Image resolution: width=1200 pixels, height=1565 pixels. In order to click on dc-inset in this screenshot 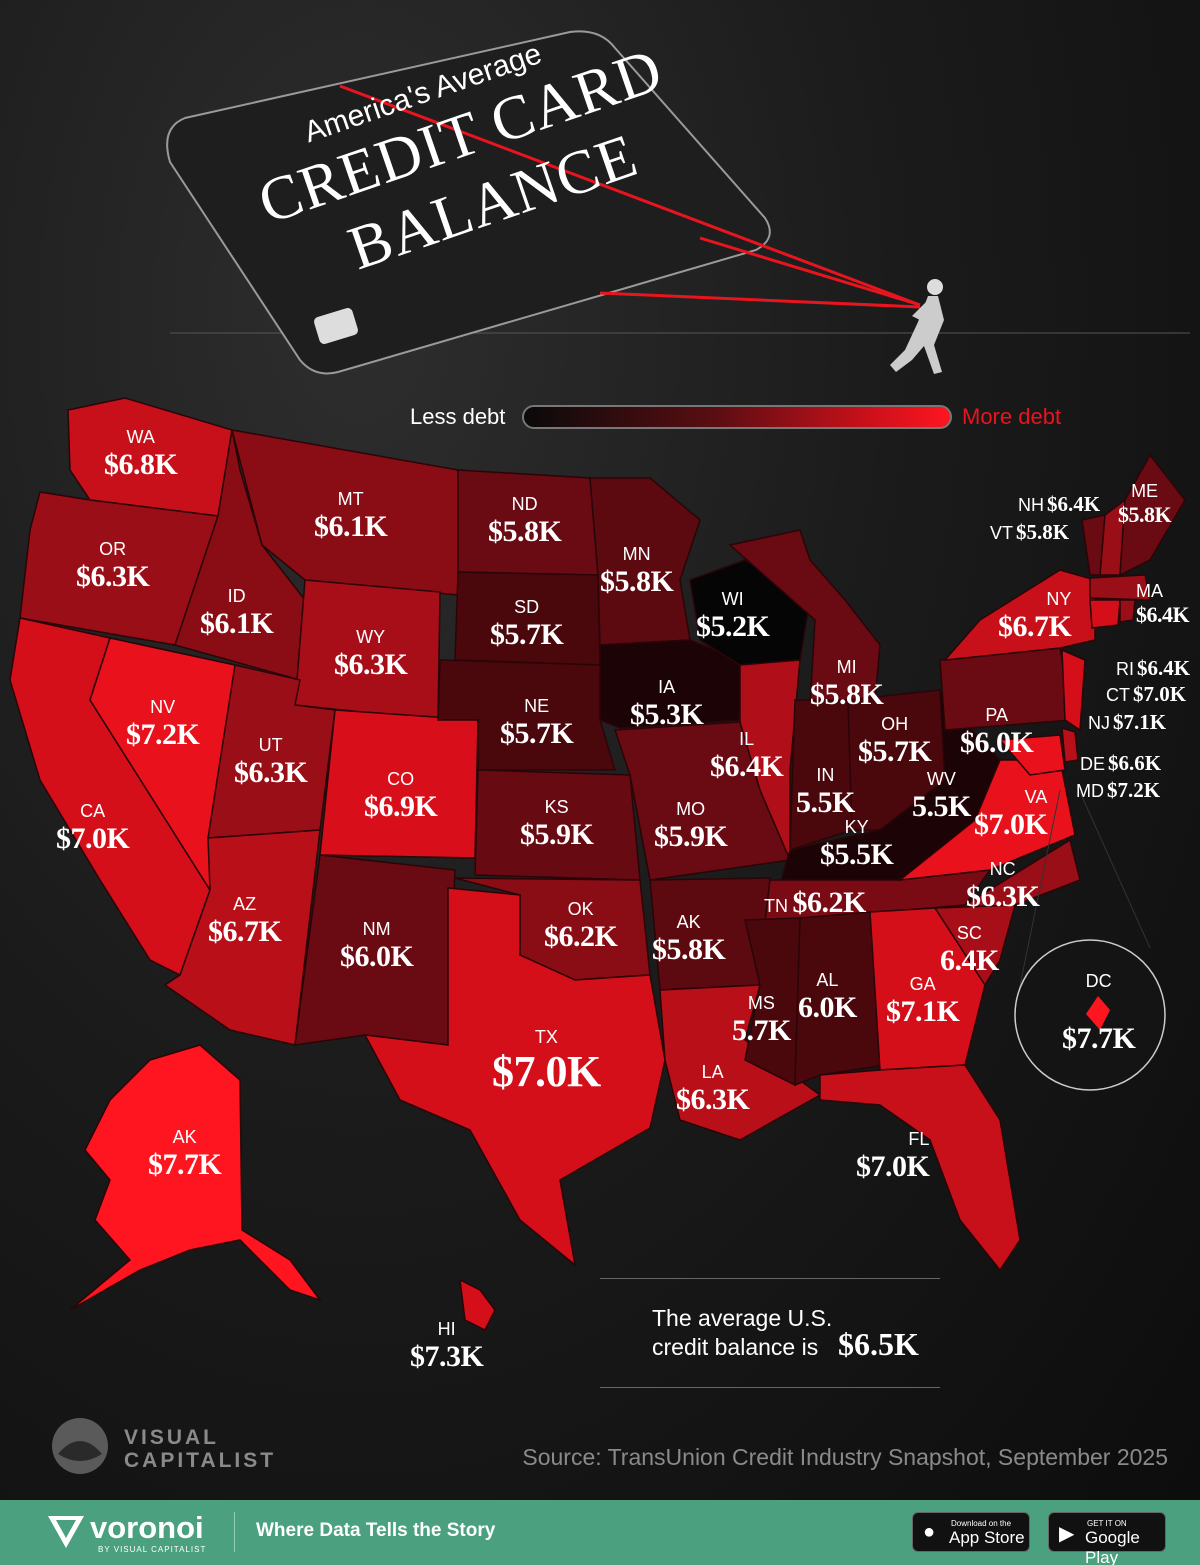, I will do `click(1090, 940)`.